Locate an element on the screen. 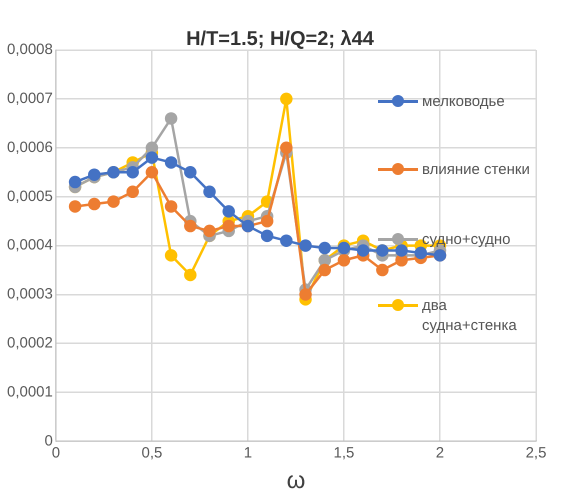  chart-title: H/T=1.5; H/Q=2; λ44 is located at coordinates (280, 39).